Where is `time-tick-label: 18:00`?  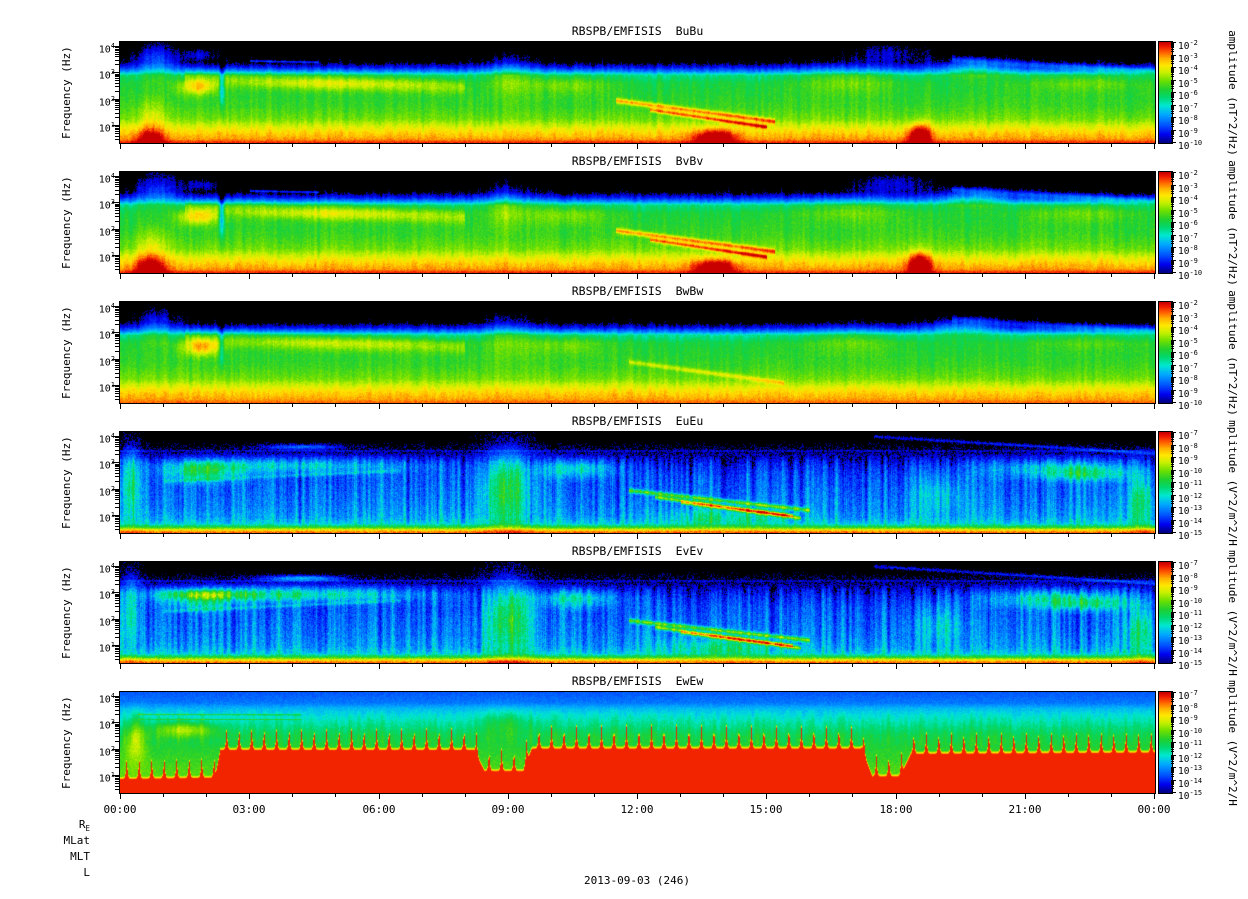 time-tick-label: 18:00 is located at coordinates (896, 809).